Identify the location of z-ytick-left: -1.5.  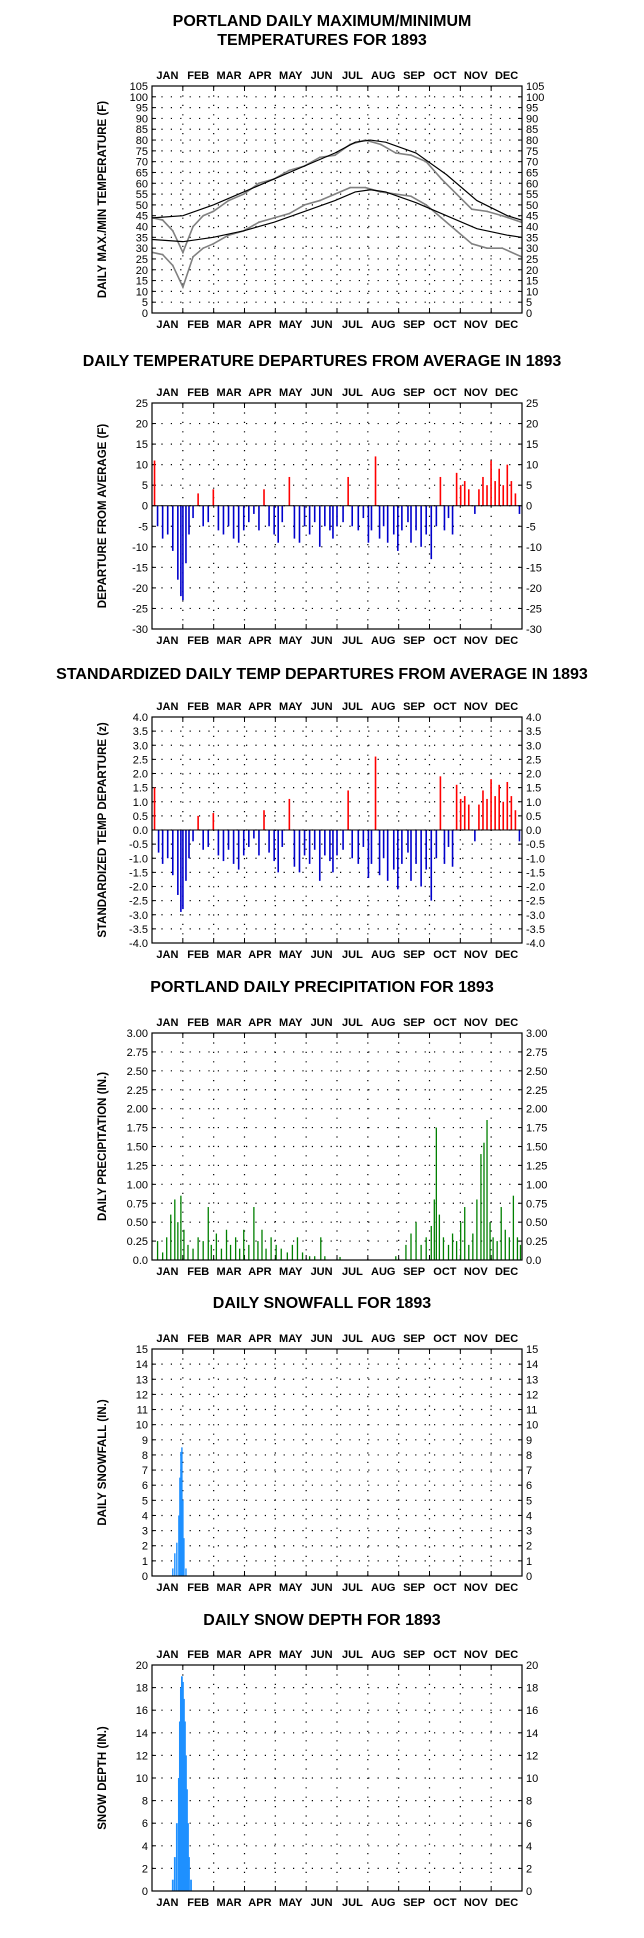
(138, 873).